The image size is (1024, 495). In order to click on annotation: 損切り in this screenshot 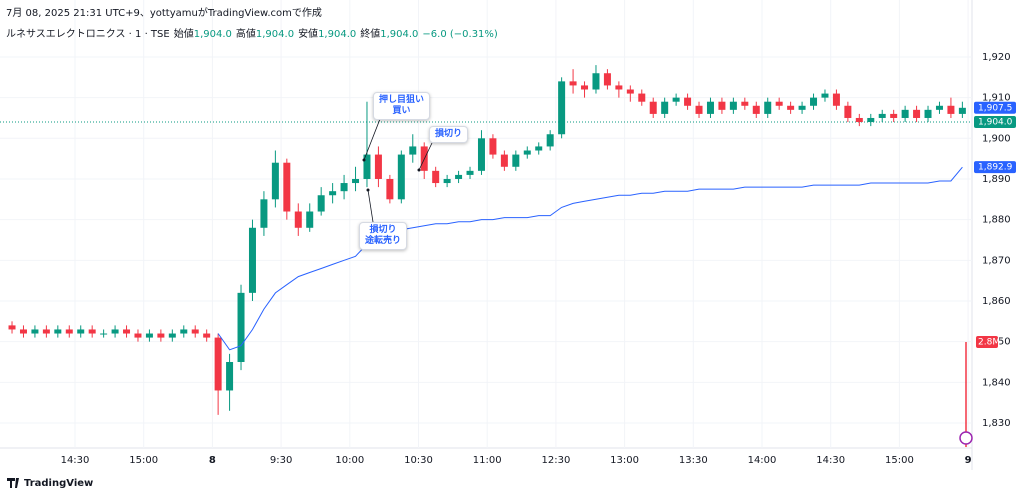, I will do `click(449, 134)`.